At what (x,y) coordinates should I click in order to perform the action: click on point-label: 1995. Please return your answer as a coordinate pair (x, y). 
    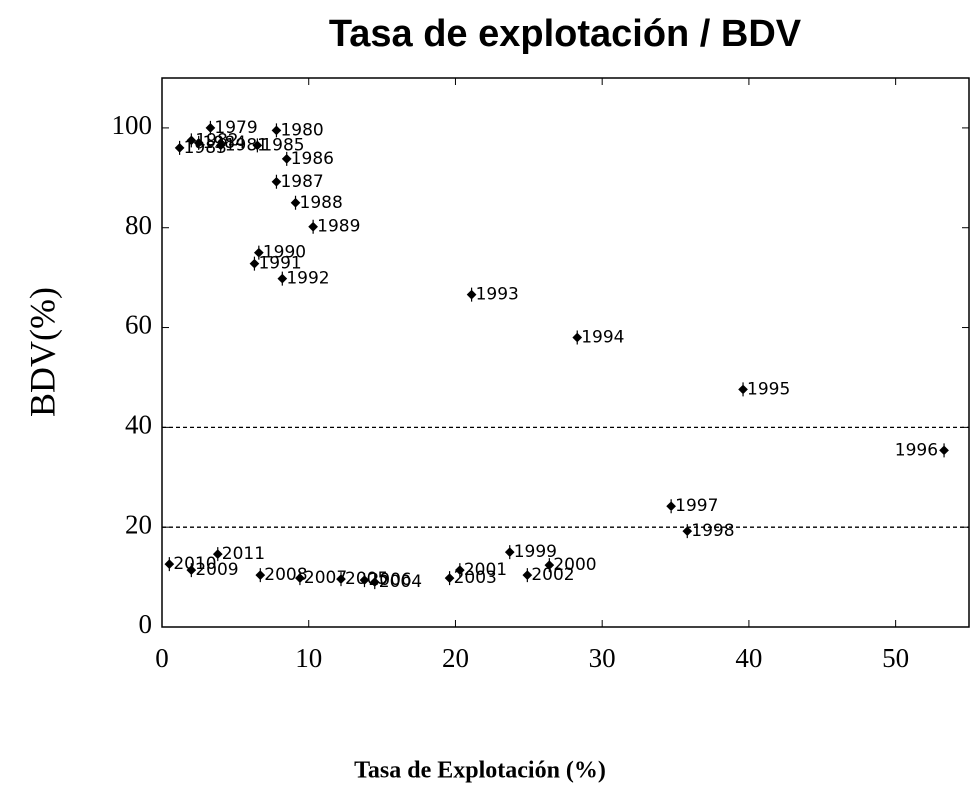
    Looking at the image, I should click on (768, 389).